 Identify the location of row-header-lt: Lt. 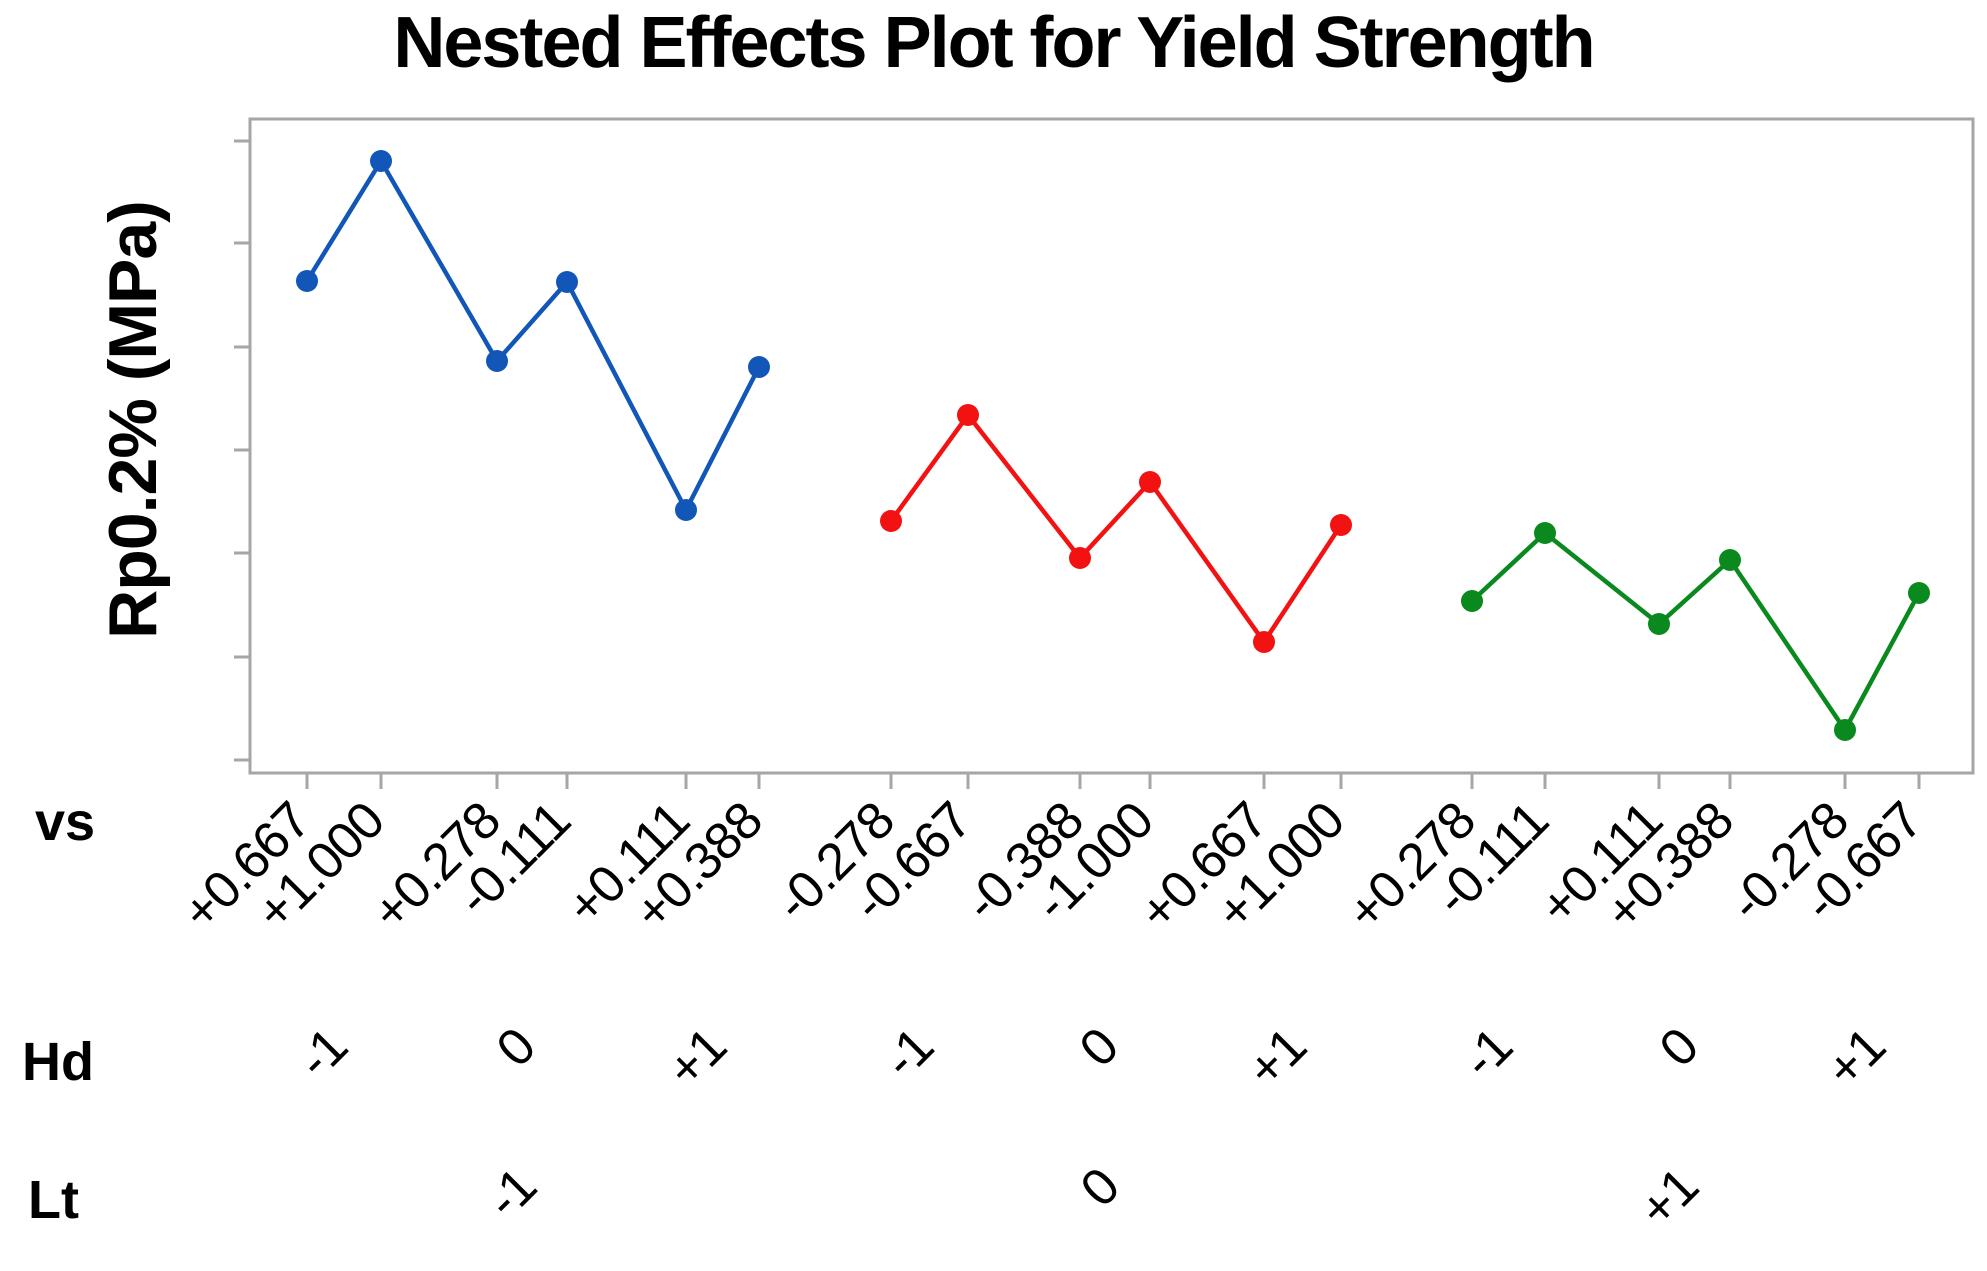
(53, 1200).